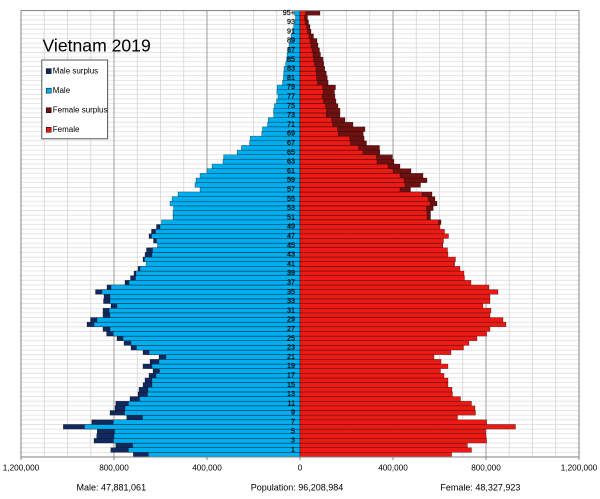 This screenshot has height=499, width=600. I want to click on svg-text: 3, so click(293, 440).